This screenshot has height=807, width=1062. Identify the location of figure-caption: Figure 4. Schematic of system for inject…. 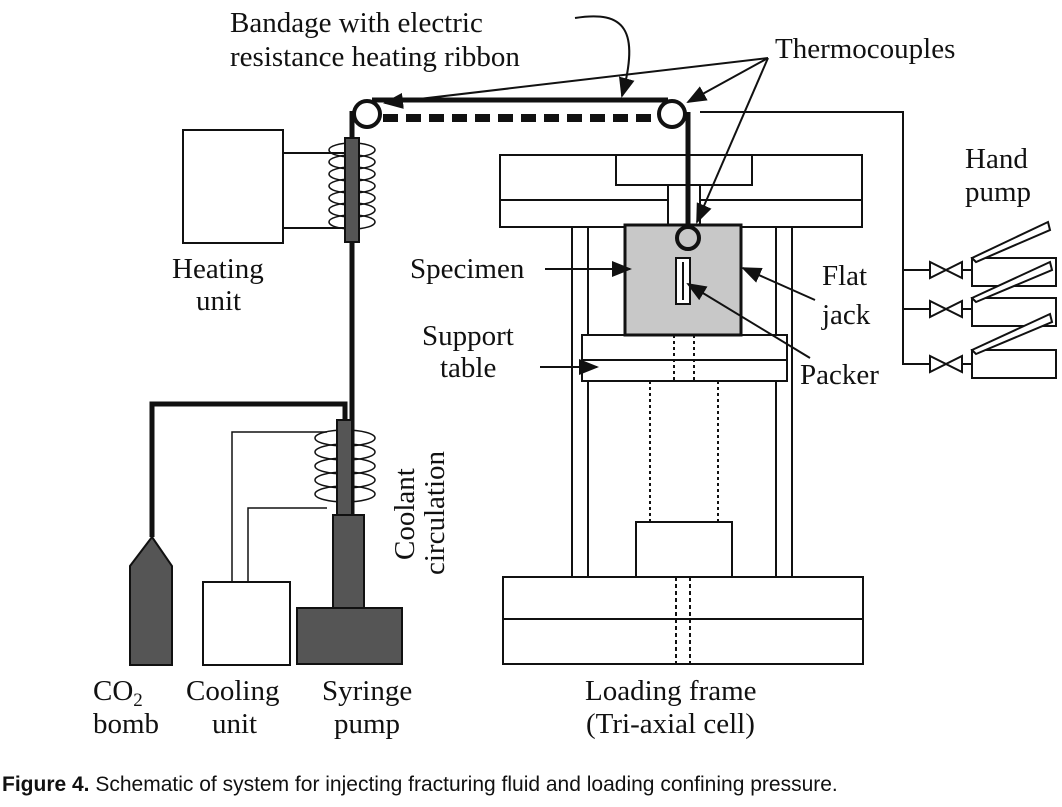
(531, 785).